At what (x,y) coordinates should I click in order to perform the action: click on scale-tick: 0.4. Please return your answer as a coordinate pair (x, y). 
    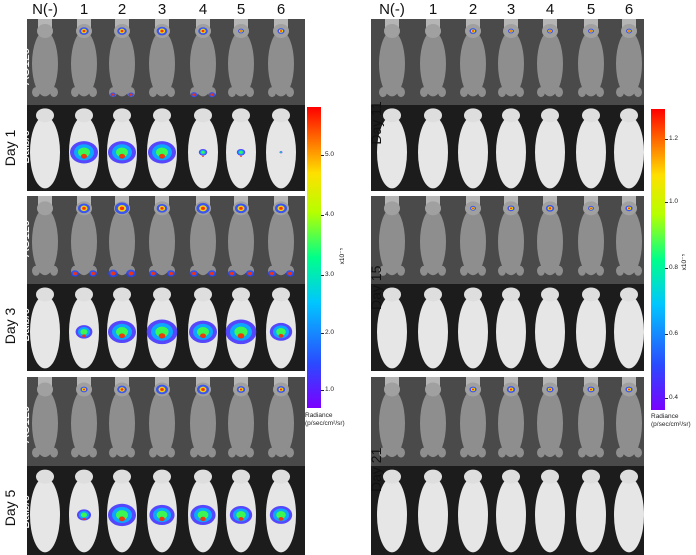
    Looking at the image, I should click on (674, 397).